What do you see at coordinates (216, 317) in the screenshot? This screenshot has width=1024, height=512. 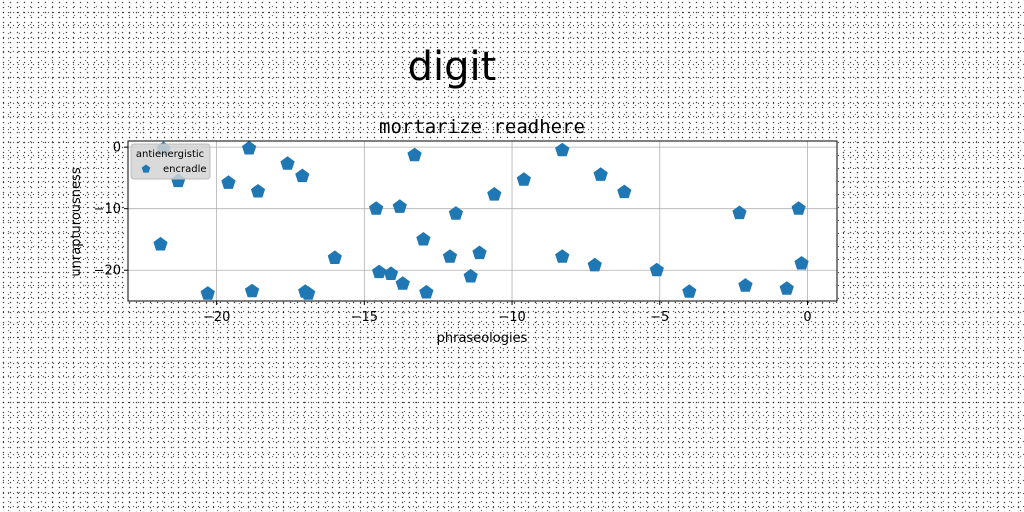 I see `x-tick-label: −20` at bounding box center [216, 317].